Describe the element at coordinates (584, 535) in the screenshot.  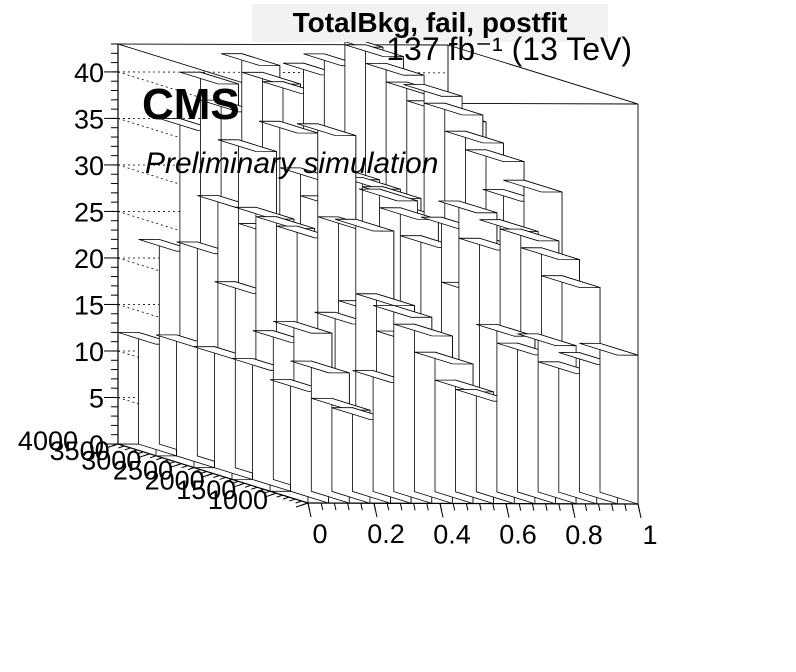
I see `x-tick-label: 0.8` at that location.